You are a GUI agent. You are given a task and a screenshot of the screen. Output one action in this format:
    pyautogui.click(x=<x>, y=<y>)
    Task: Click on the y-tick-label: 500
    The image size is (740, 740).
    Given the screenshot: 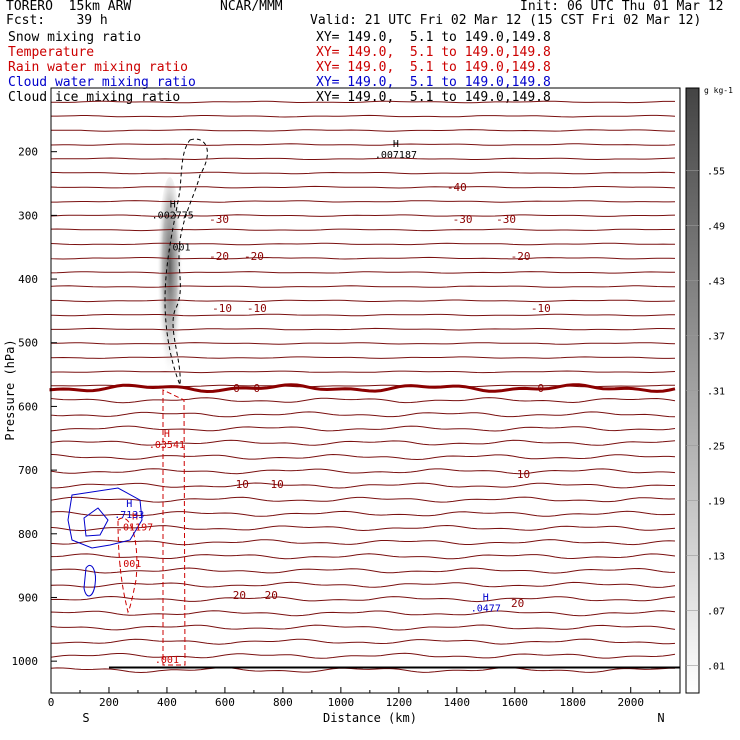 What is the action you would take?
    pyautogui.click(x=28, y=343)
    